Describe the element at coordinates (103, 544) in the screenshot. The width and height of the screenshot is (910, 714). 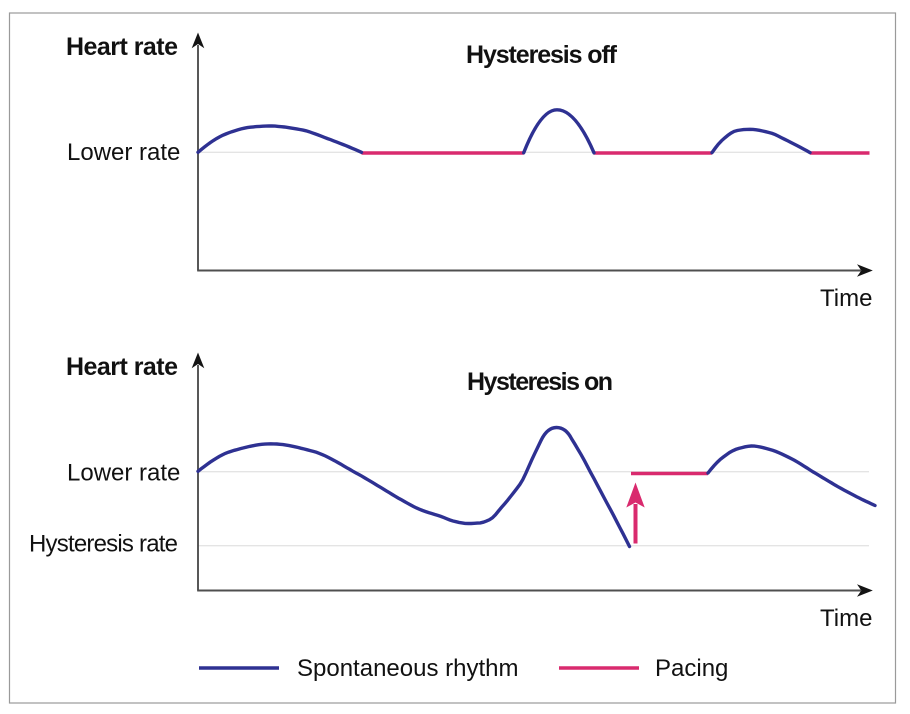
I see `svg-text: Hysteresis rate` at that location.